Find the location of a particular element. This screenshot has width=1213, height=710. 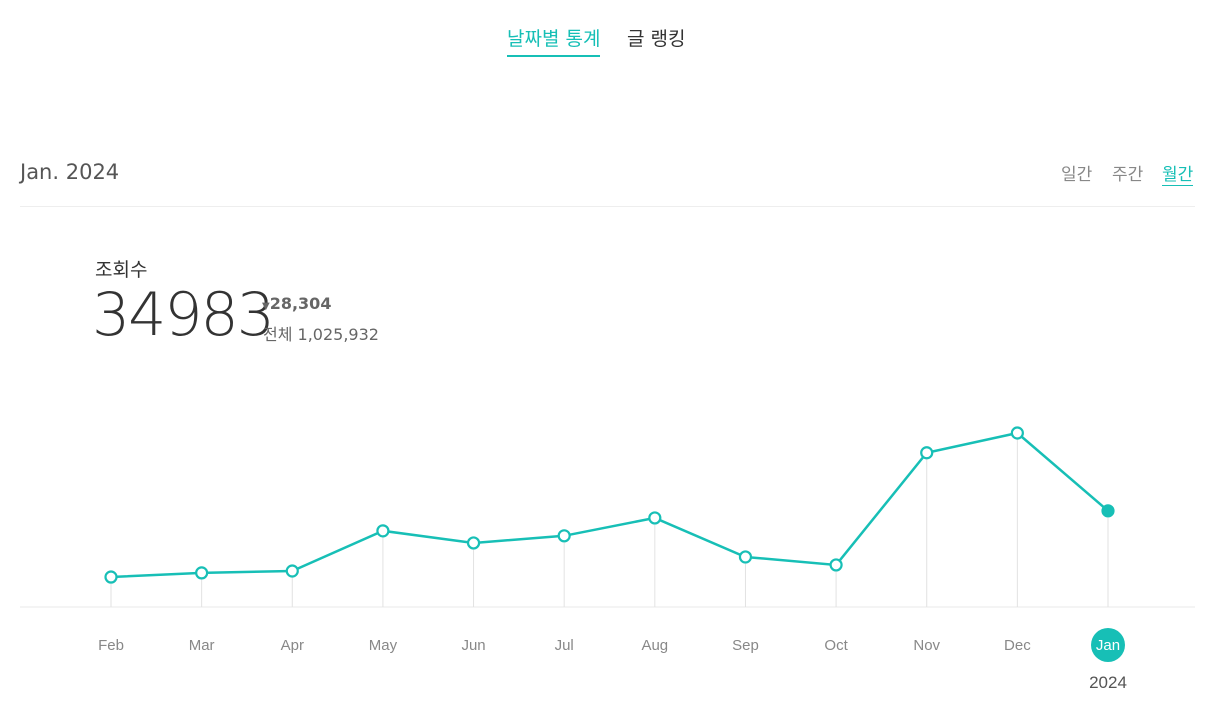

x-tick-label: Jan is located at coordinates (1108, 645).